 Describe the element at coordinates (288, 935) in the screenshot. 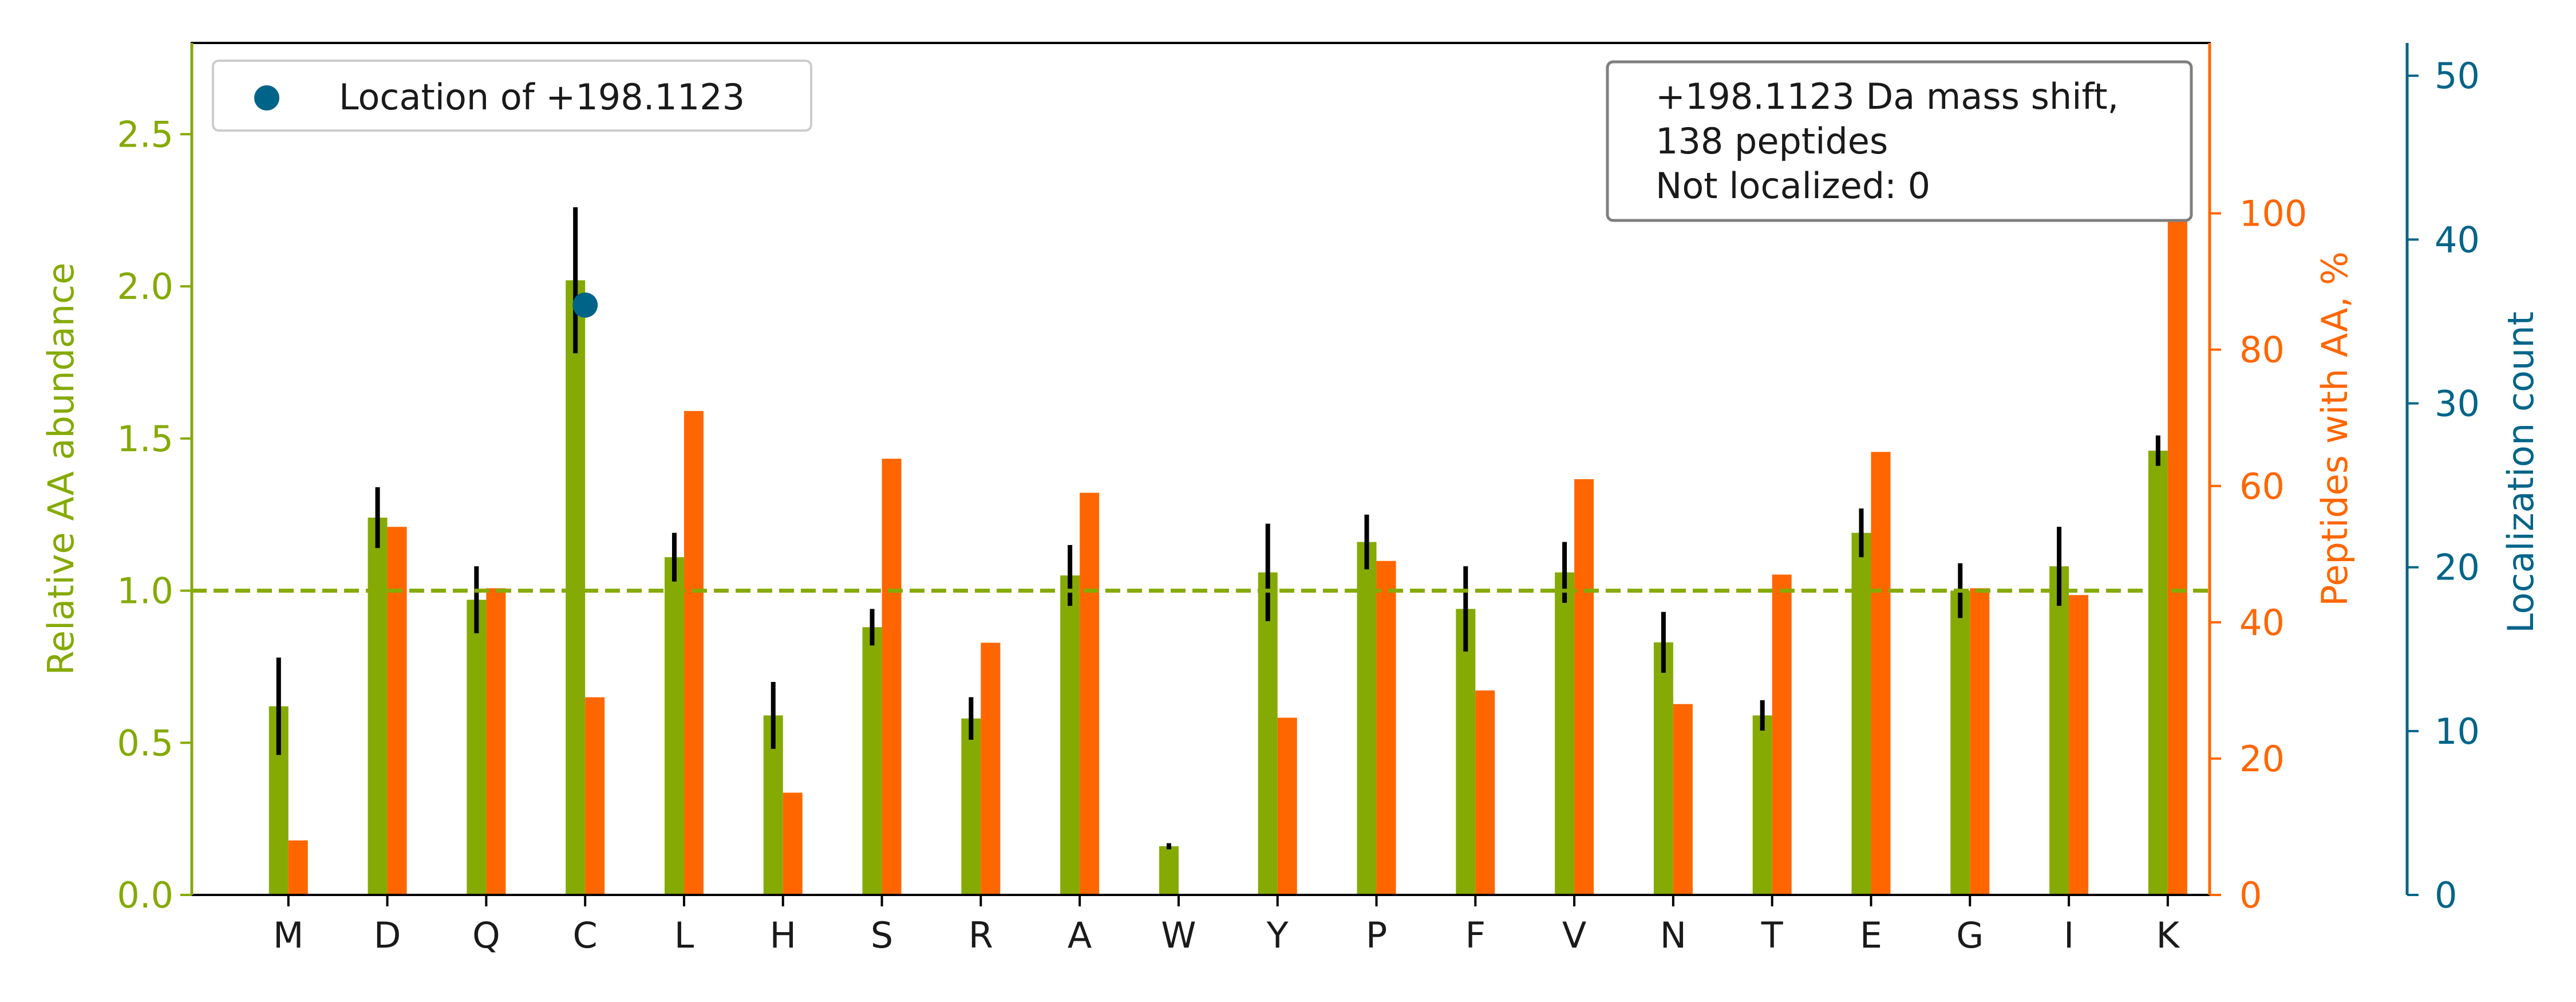

I see `x-tick-label: M` at that location.